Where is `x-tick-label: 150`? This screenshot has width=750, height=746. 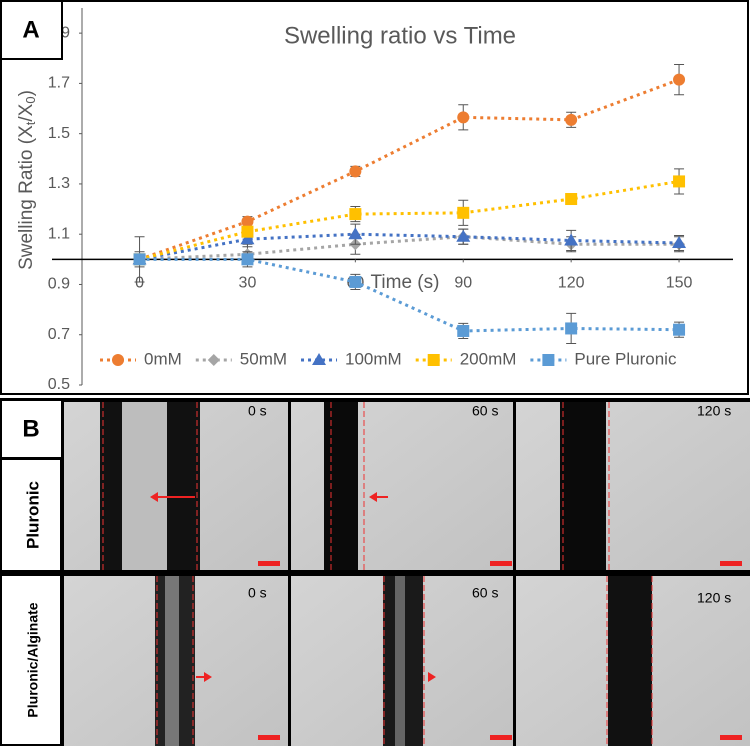
x-tick-label: 150 is located at coordinates (679, 283).